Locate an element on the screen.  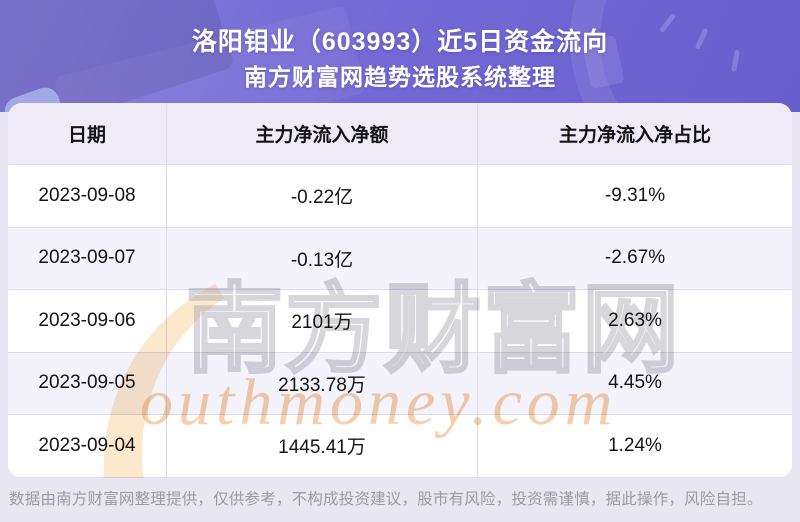
column-header-amount: 主力净流入净额 is located at coordinates (322, 133).